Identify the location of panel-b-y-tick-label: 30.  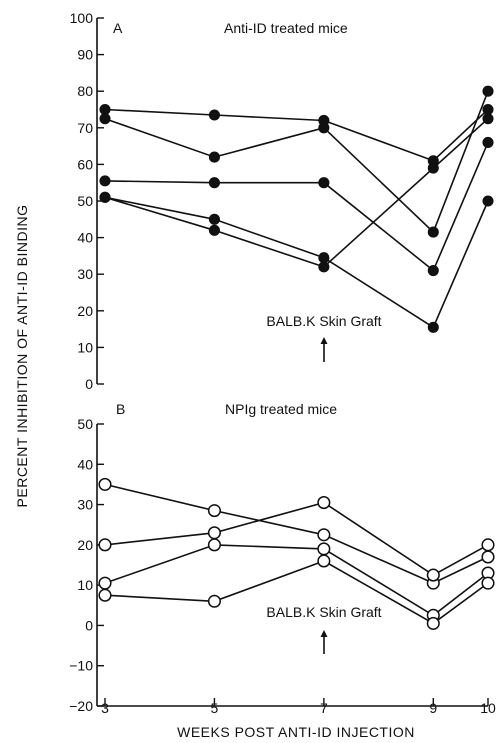
(85, 505).